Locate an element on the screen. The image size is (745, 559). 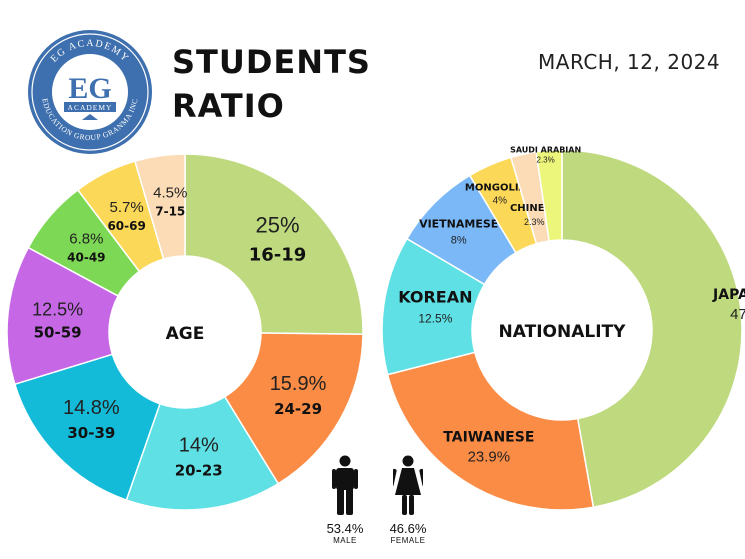
category-label-mongolian: MONGOLIAN is located at coordinates (500, 188).